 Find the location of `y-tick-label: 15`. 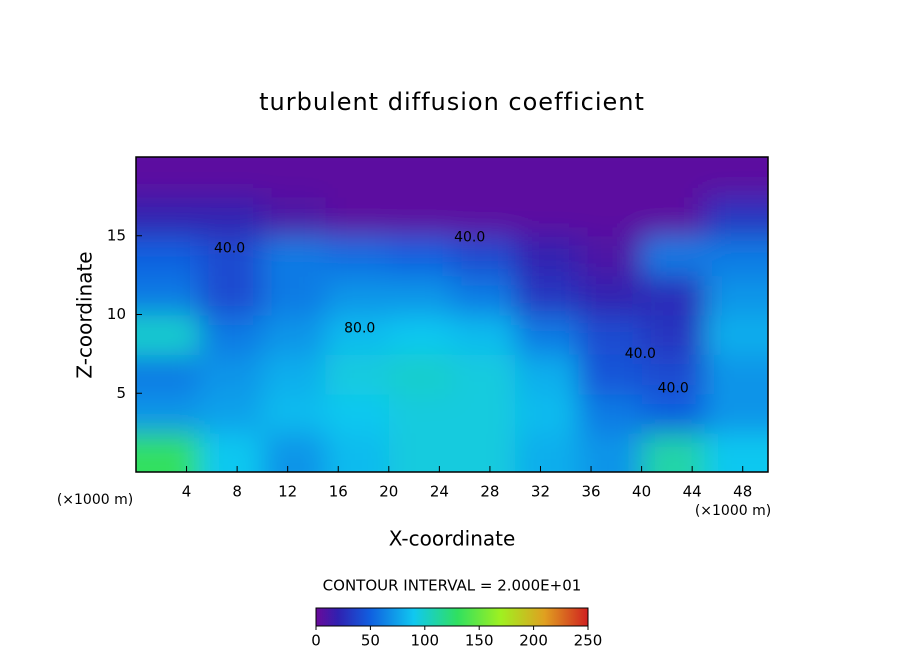

y-tick-label: 15 is located at coordinates (116, 235).